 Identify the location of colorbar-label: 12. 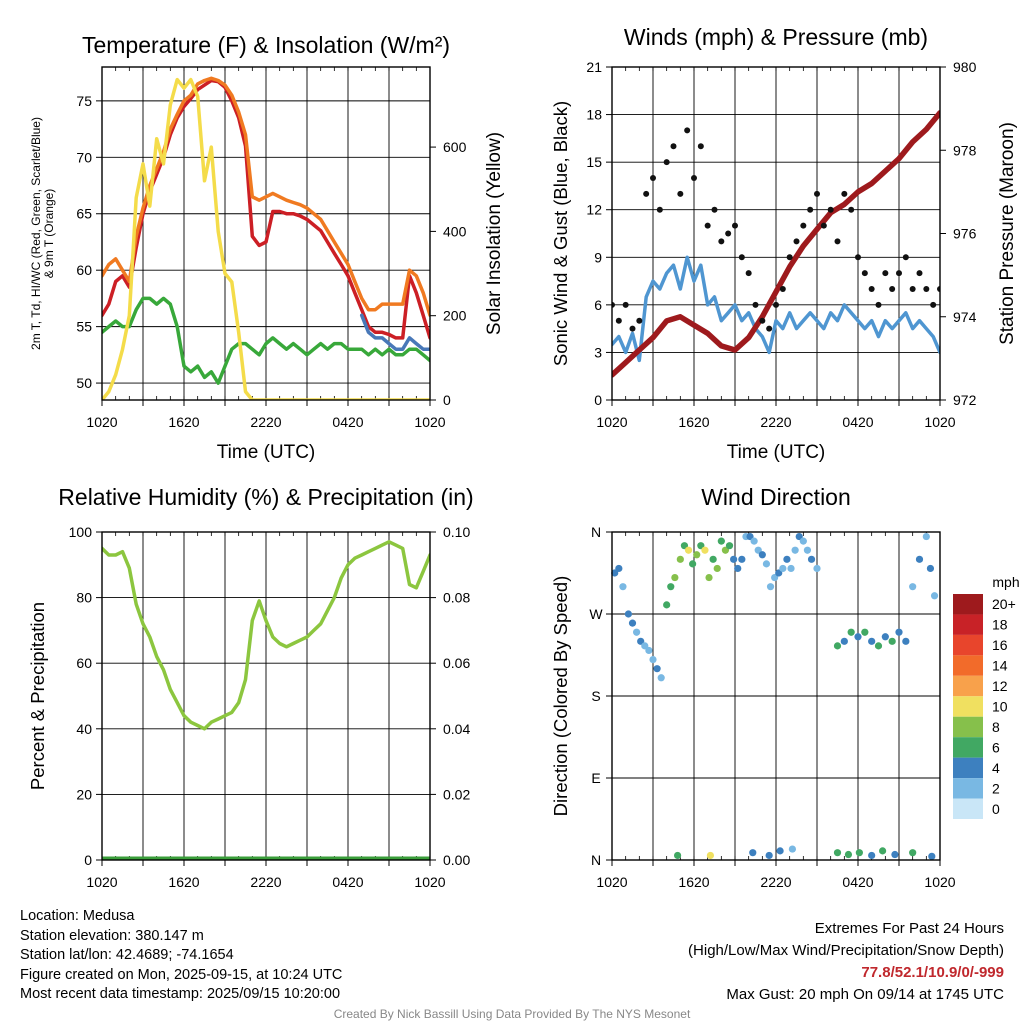
(1000, 686).